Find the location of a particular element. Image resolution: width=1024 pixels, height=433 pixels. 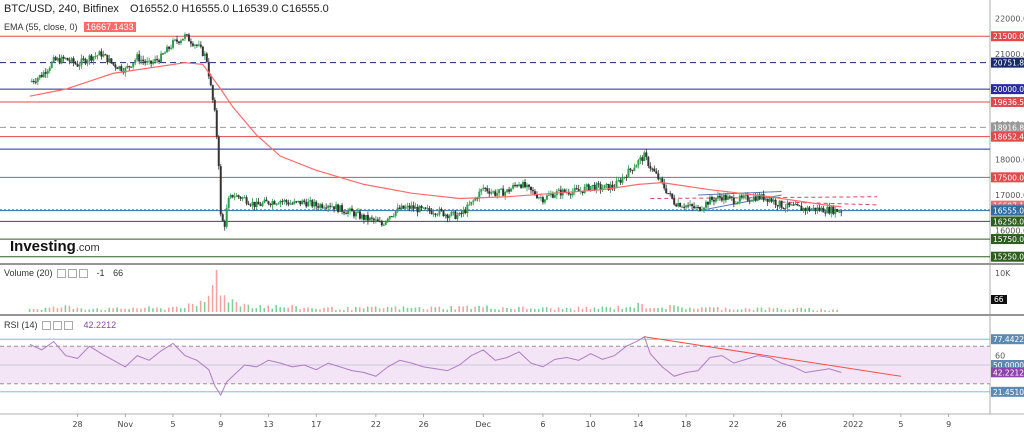

symbol-label: BTC/USD, 240, Bitfinex is located at coordinates (61, 9).